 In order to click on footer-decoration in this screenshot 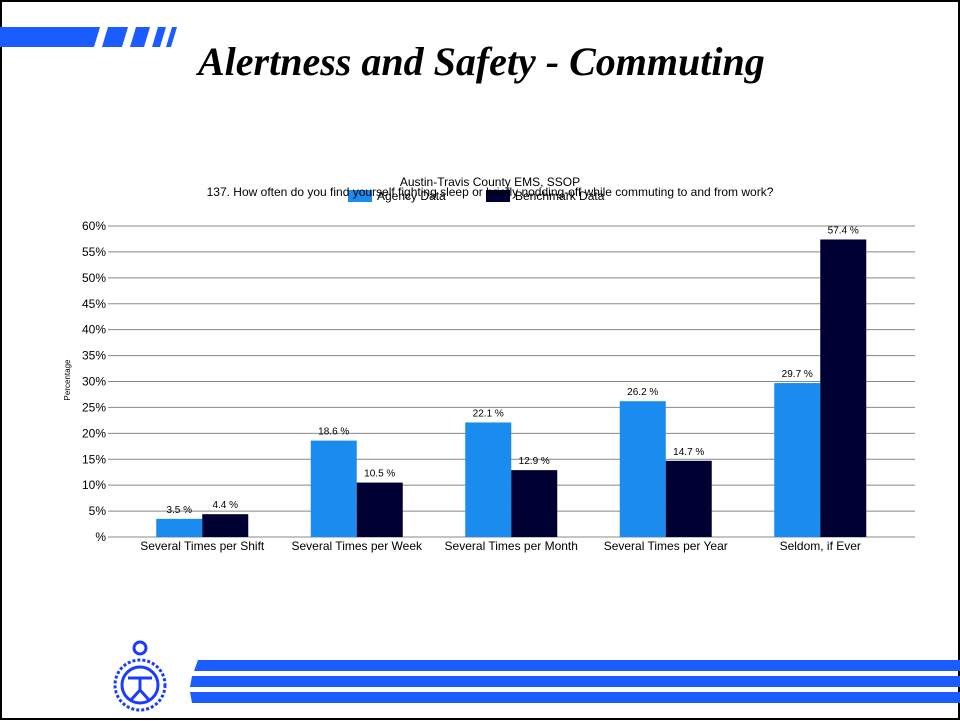, I will do `click(575, 681)`.